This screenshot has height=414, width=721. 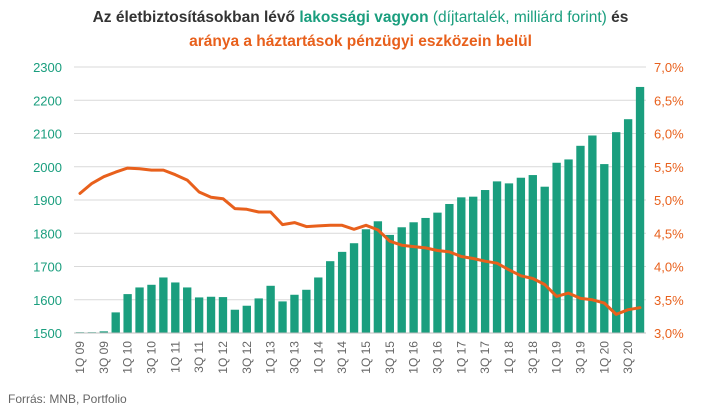 I want to click on x-tick-label: 1Q 17, so click(x=461, y=357).